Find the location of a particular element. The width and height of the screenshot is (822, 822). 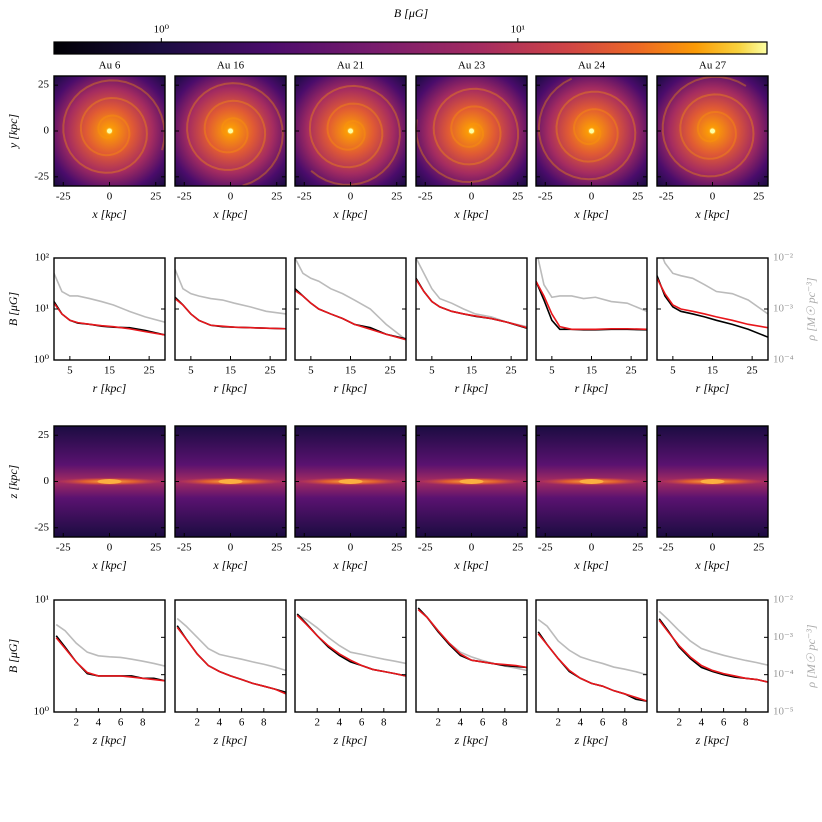

colorbar is located at coordinates (410, 48).